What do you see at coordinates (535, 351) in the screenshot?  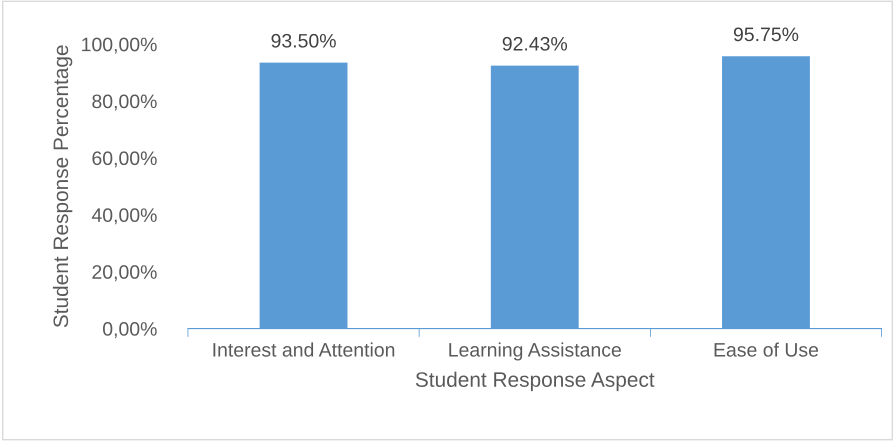 I see `x-tick-label: Learning Assistance` at bounding box center [535, 351].